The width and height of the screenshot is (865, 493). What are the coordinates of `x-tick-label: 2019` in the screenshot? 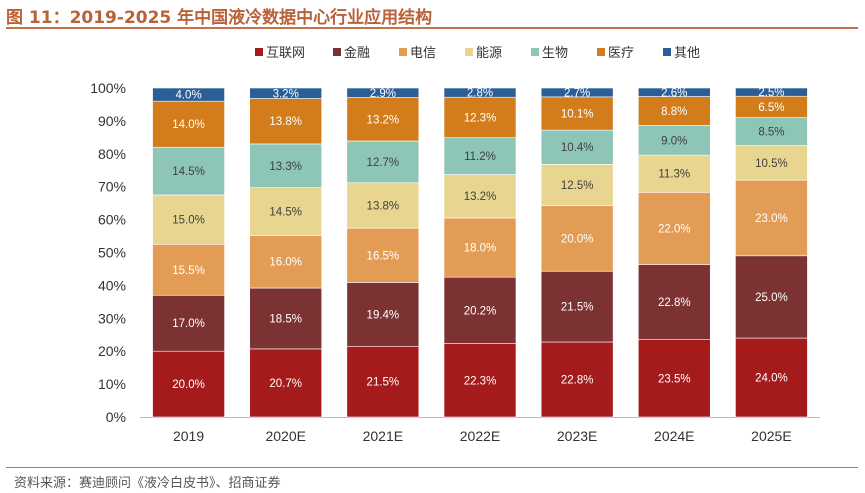 It's located at (188, 436).